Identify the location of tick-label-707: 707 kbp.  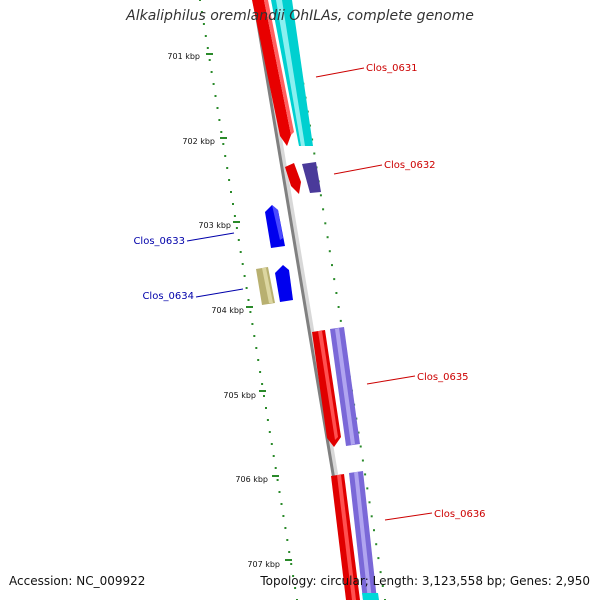
(263, 564).